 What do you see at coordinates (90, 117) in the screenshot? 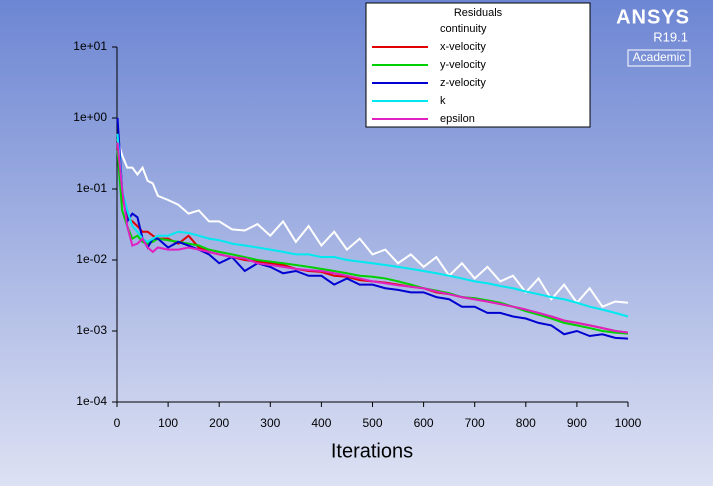
I see `y-tick-label: 1e+00` at bounding box center [90, 117].